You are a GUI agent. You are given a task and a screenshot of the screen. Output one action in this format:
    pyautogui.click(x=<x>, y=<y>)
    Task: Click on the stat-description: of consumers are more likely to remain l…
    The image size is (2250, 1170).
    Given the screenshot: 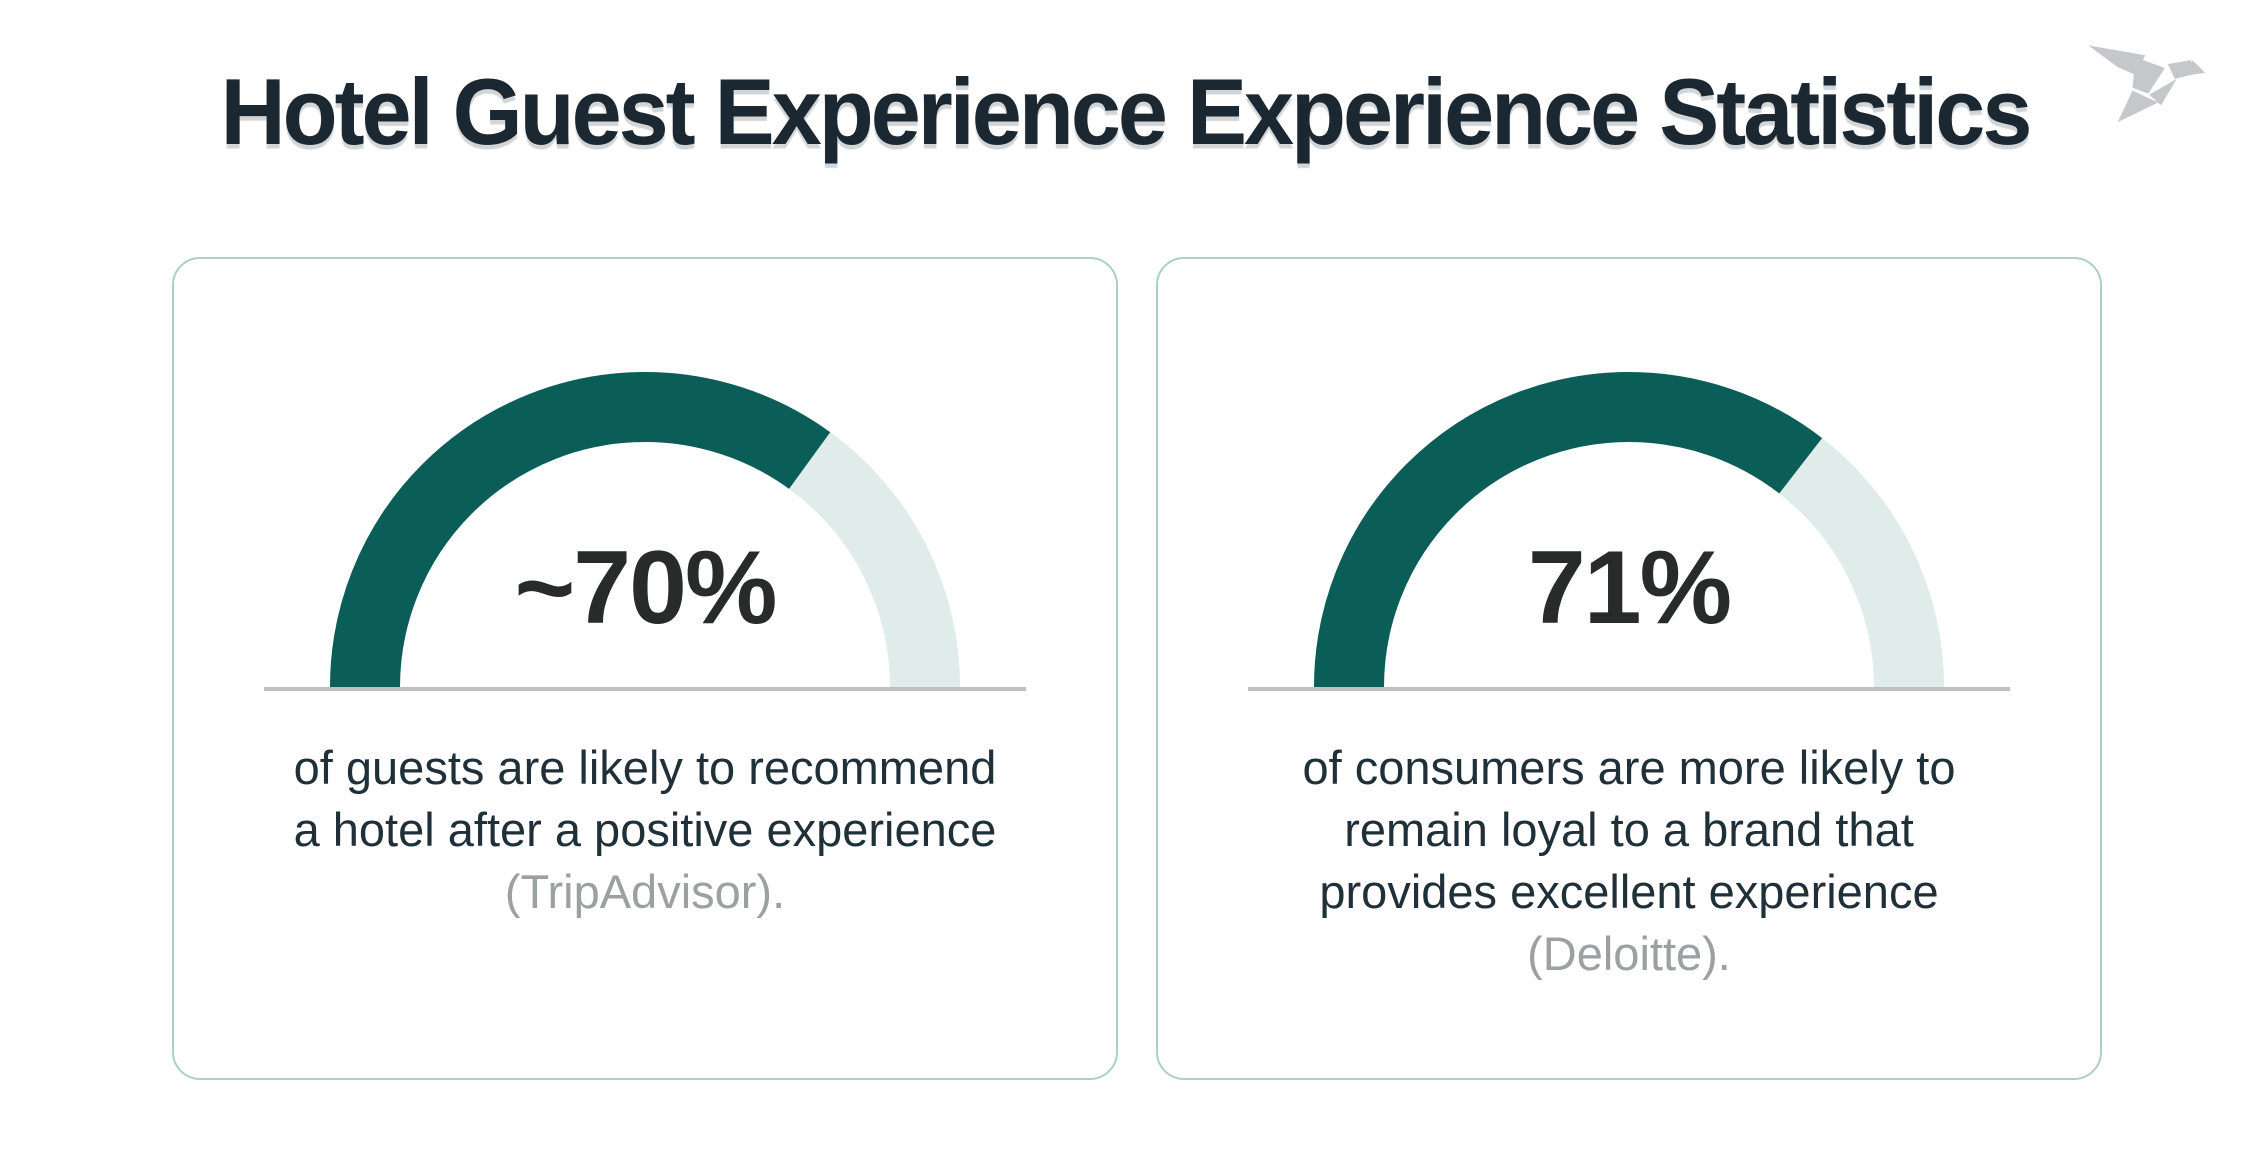 What is the action you would take?
    pyautogui.click(x=1629, y=861)
    